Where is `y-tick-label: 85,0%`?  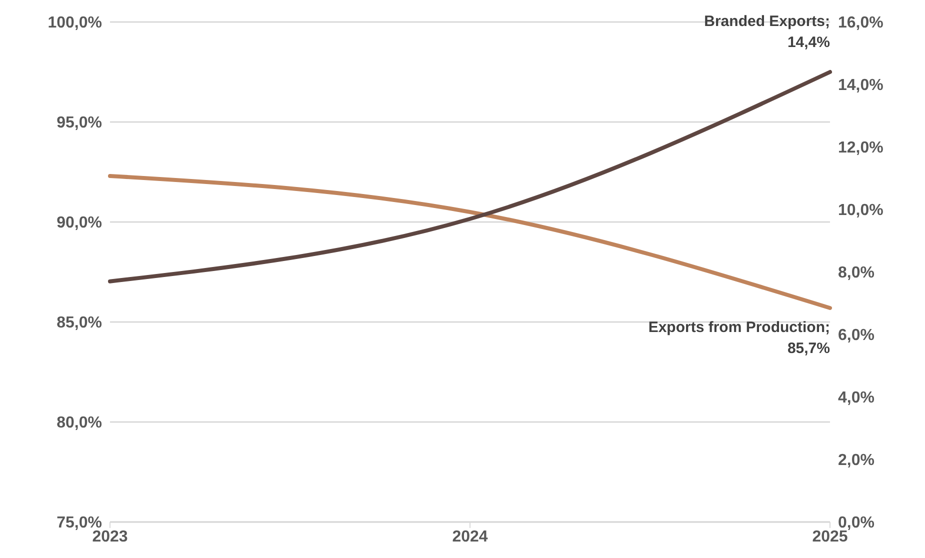 y-tick-label: 85,0% is located at coordinates (79, 323).